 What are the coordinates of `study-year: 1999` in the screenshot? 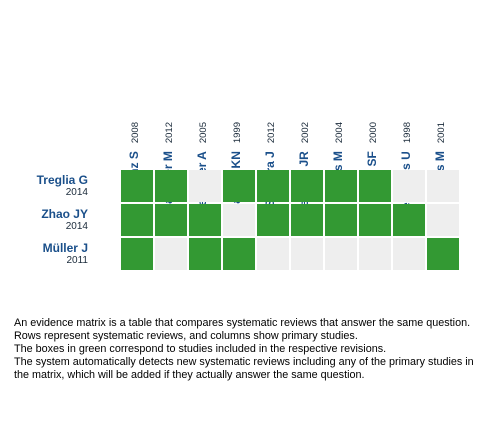 It's located at (237, 133).